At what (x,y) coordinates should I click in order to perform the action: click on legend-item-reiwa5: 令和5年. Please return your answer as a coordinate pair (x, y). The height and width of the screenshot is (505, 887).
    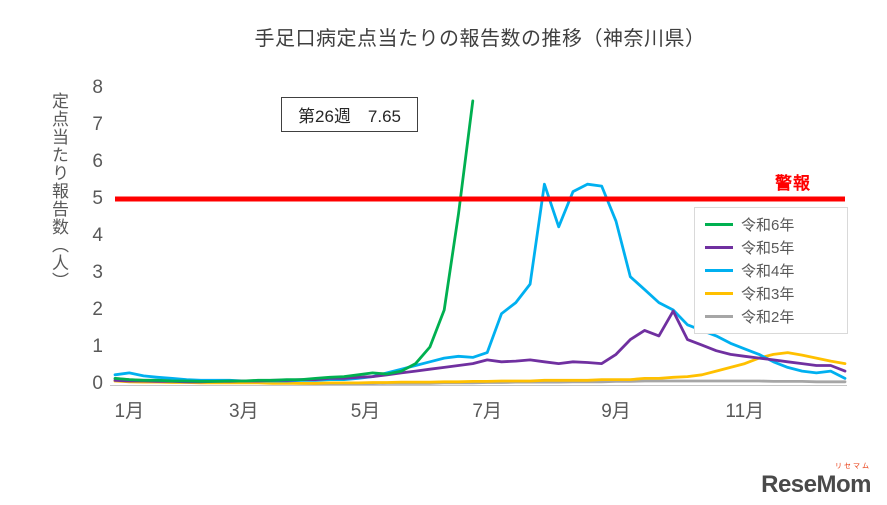
    Looking at the image, I should click on (771, 247).